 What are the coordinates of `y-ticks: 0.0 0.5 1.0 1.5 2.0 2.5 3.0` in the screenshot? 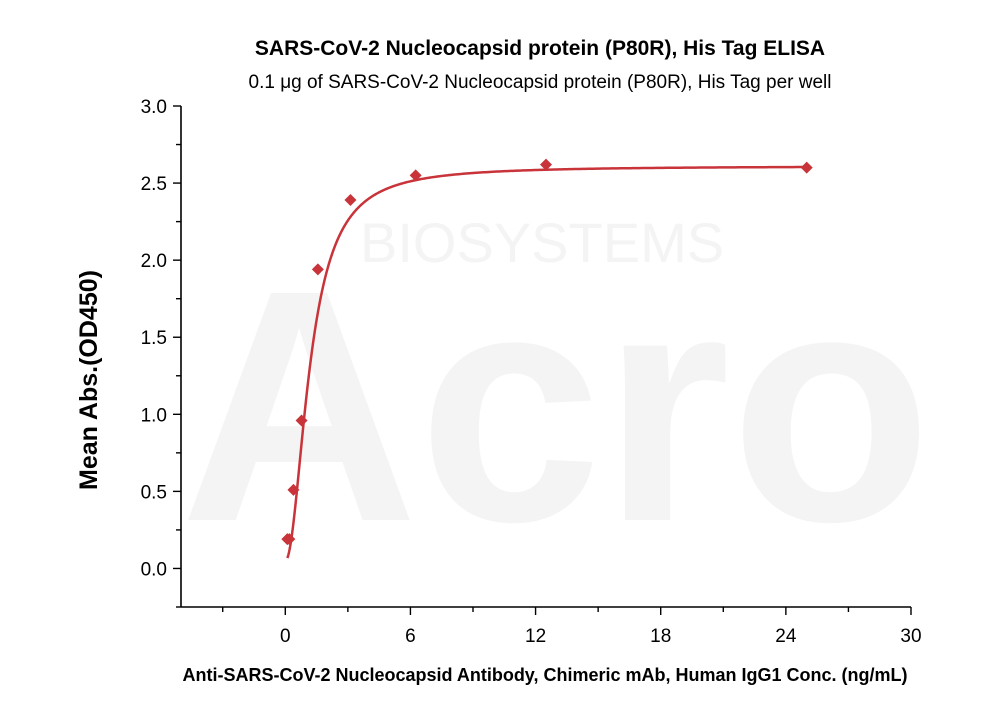 It's located at (161, 352).